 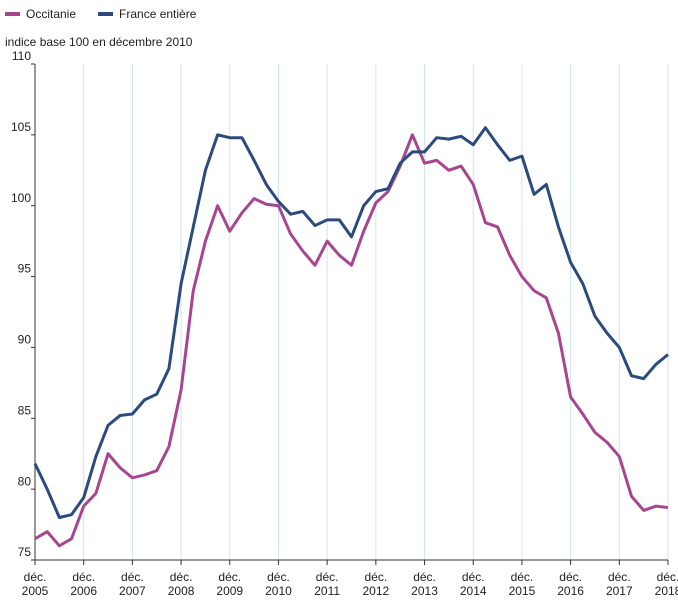 What do you see at coordinates (522, 591) in the screenshot?
I see `x-tick-label: 2015` at bounding box center [522, 591].